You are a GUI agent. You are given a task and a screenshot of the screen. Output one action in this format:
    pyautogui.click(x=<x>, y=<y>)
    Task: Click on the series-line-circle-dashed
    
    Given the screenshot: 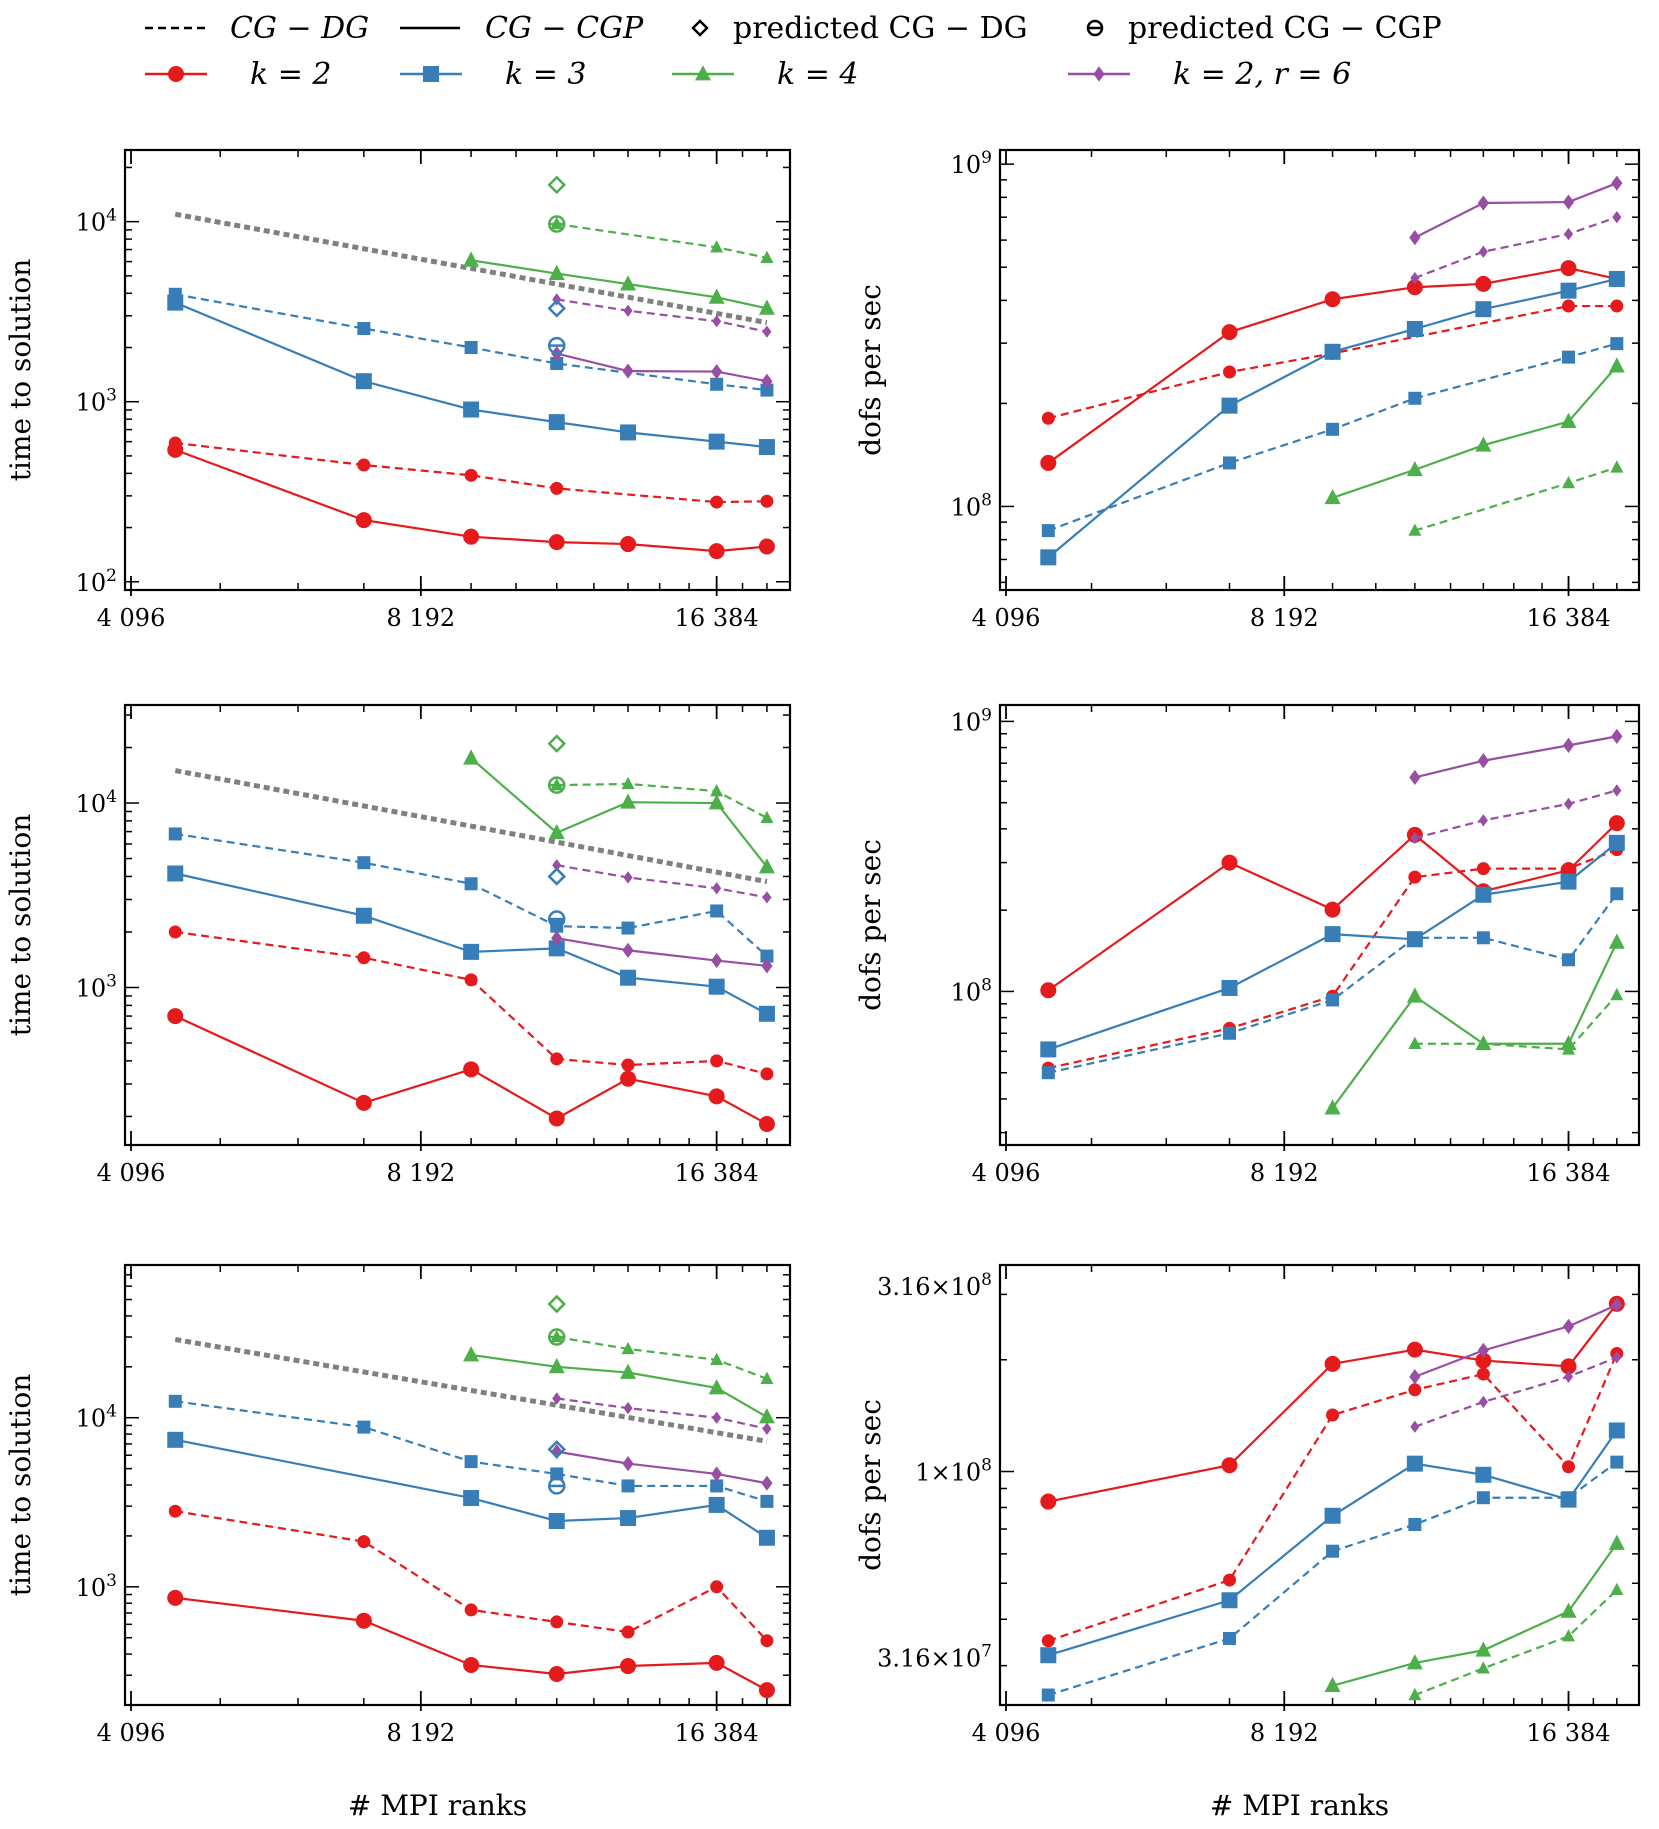 What is the action you would take?
    pyautogui.click(x=471, y=1576)
    